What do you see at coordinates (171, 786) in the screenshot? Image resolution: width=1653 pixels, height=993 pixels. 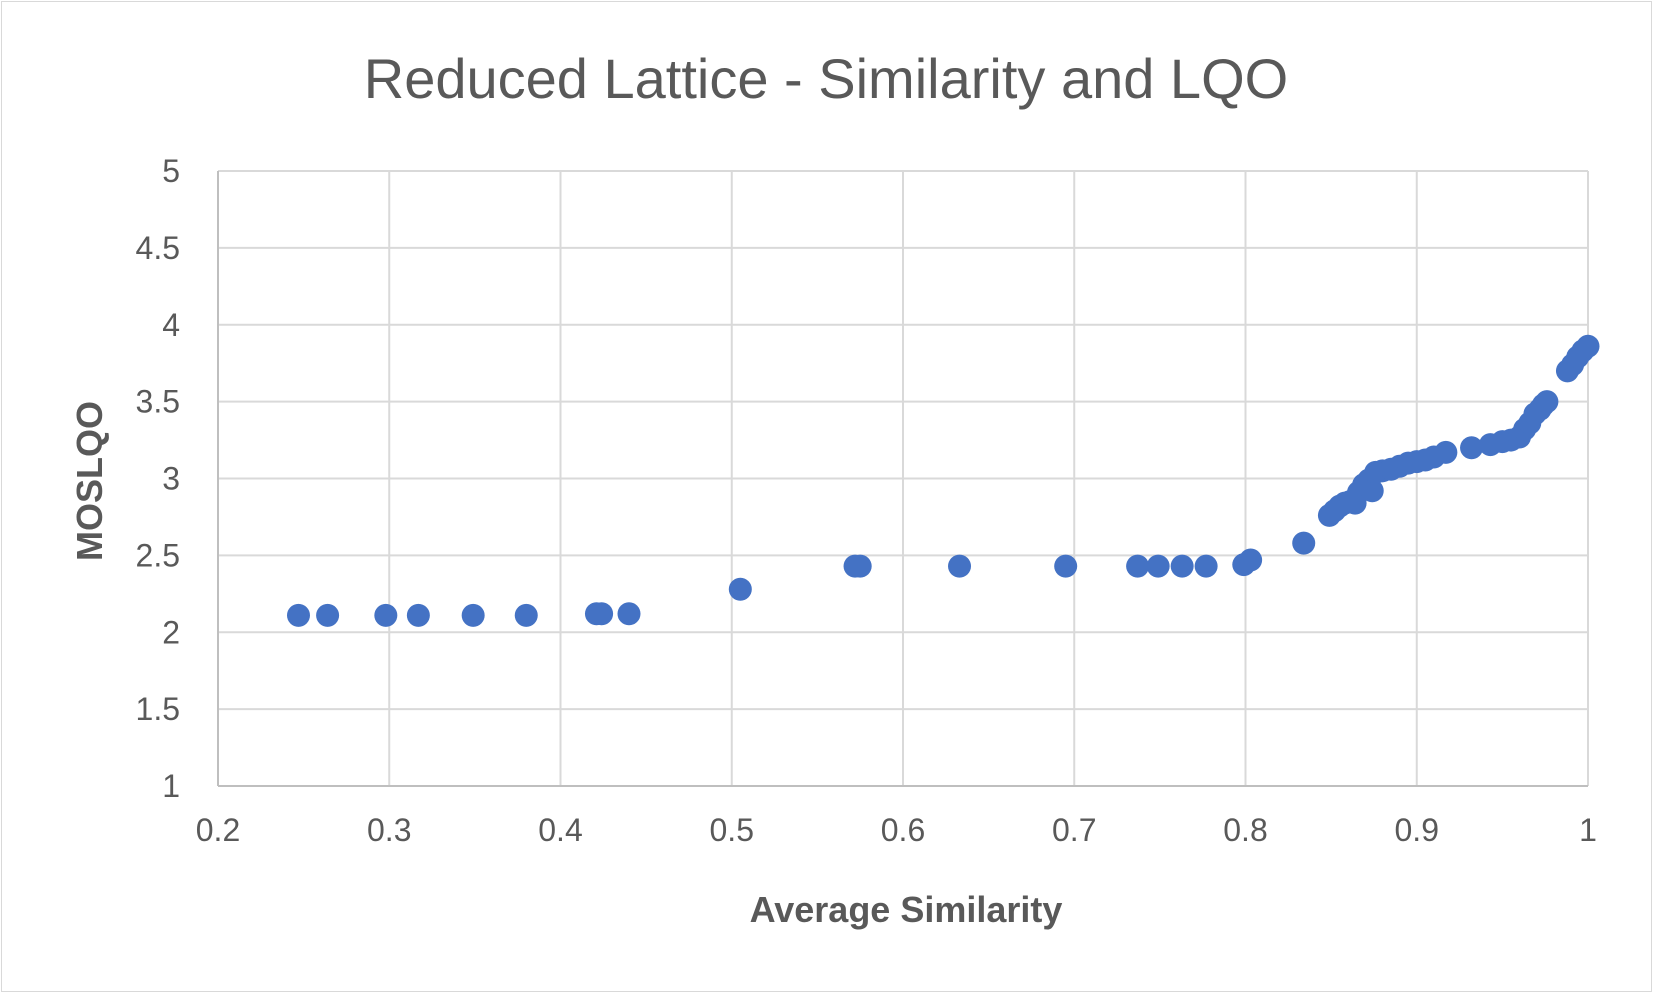 I see `y-tick-label: 1` at bounding box center [171, 786].